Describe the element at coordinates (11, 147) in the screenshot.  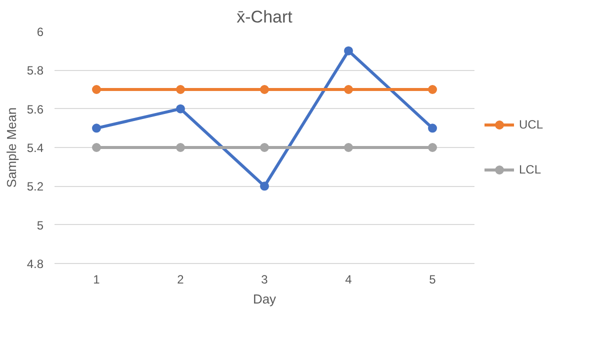
I see `y-axis-title: Sample Mean` at that location.